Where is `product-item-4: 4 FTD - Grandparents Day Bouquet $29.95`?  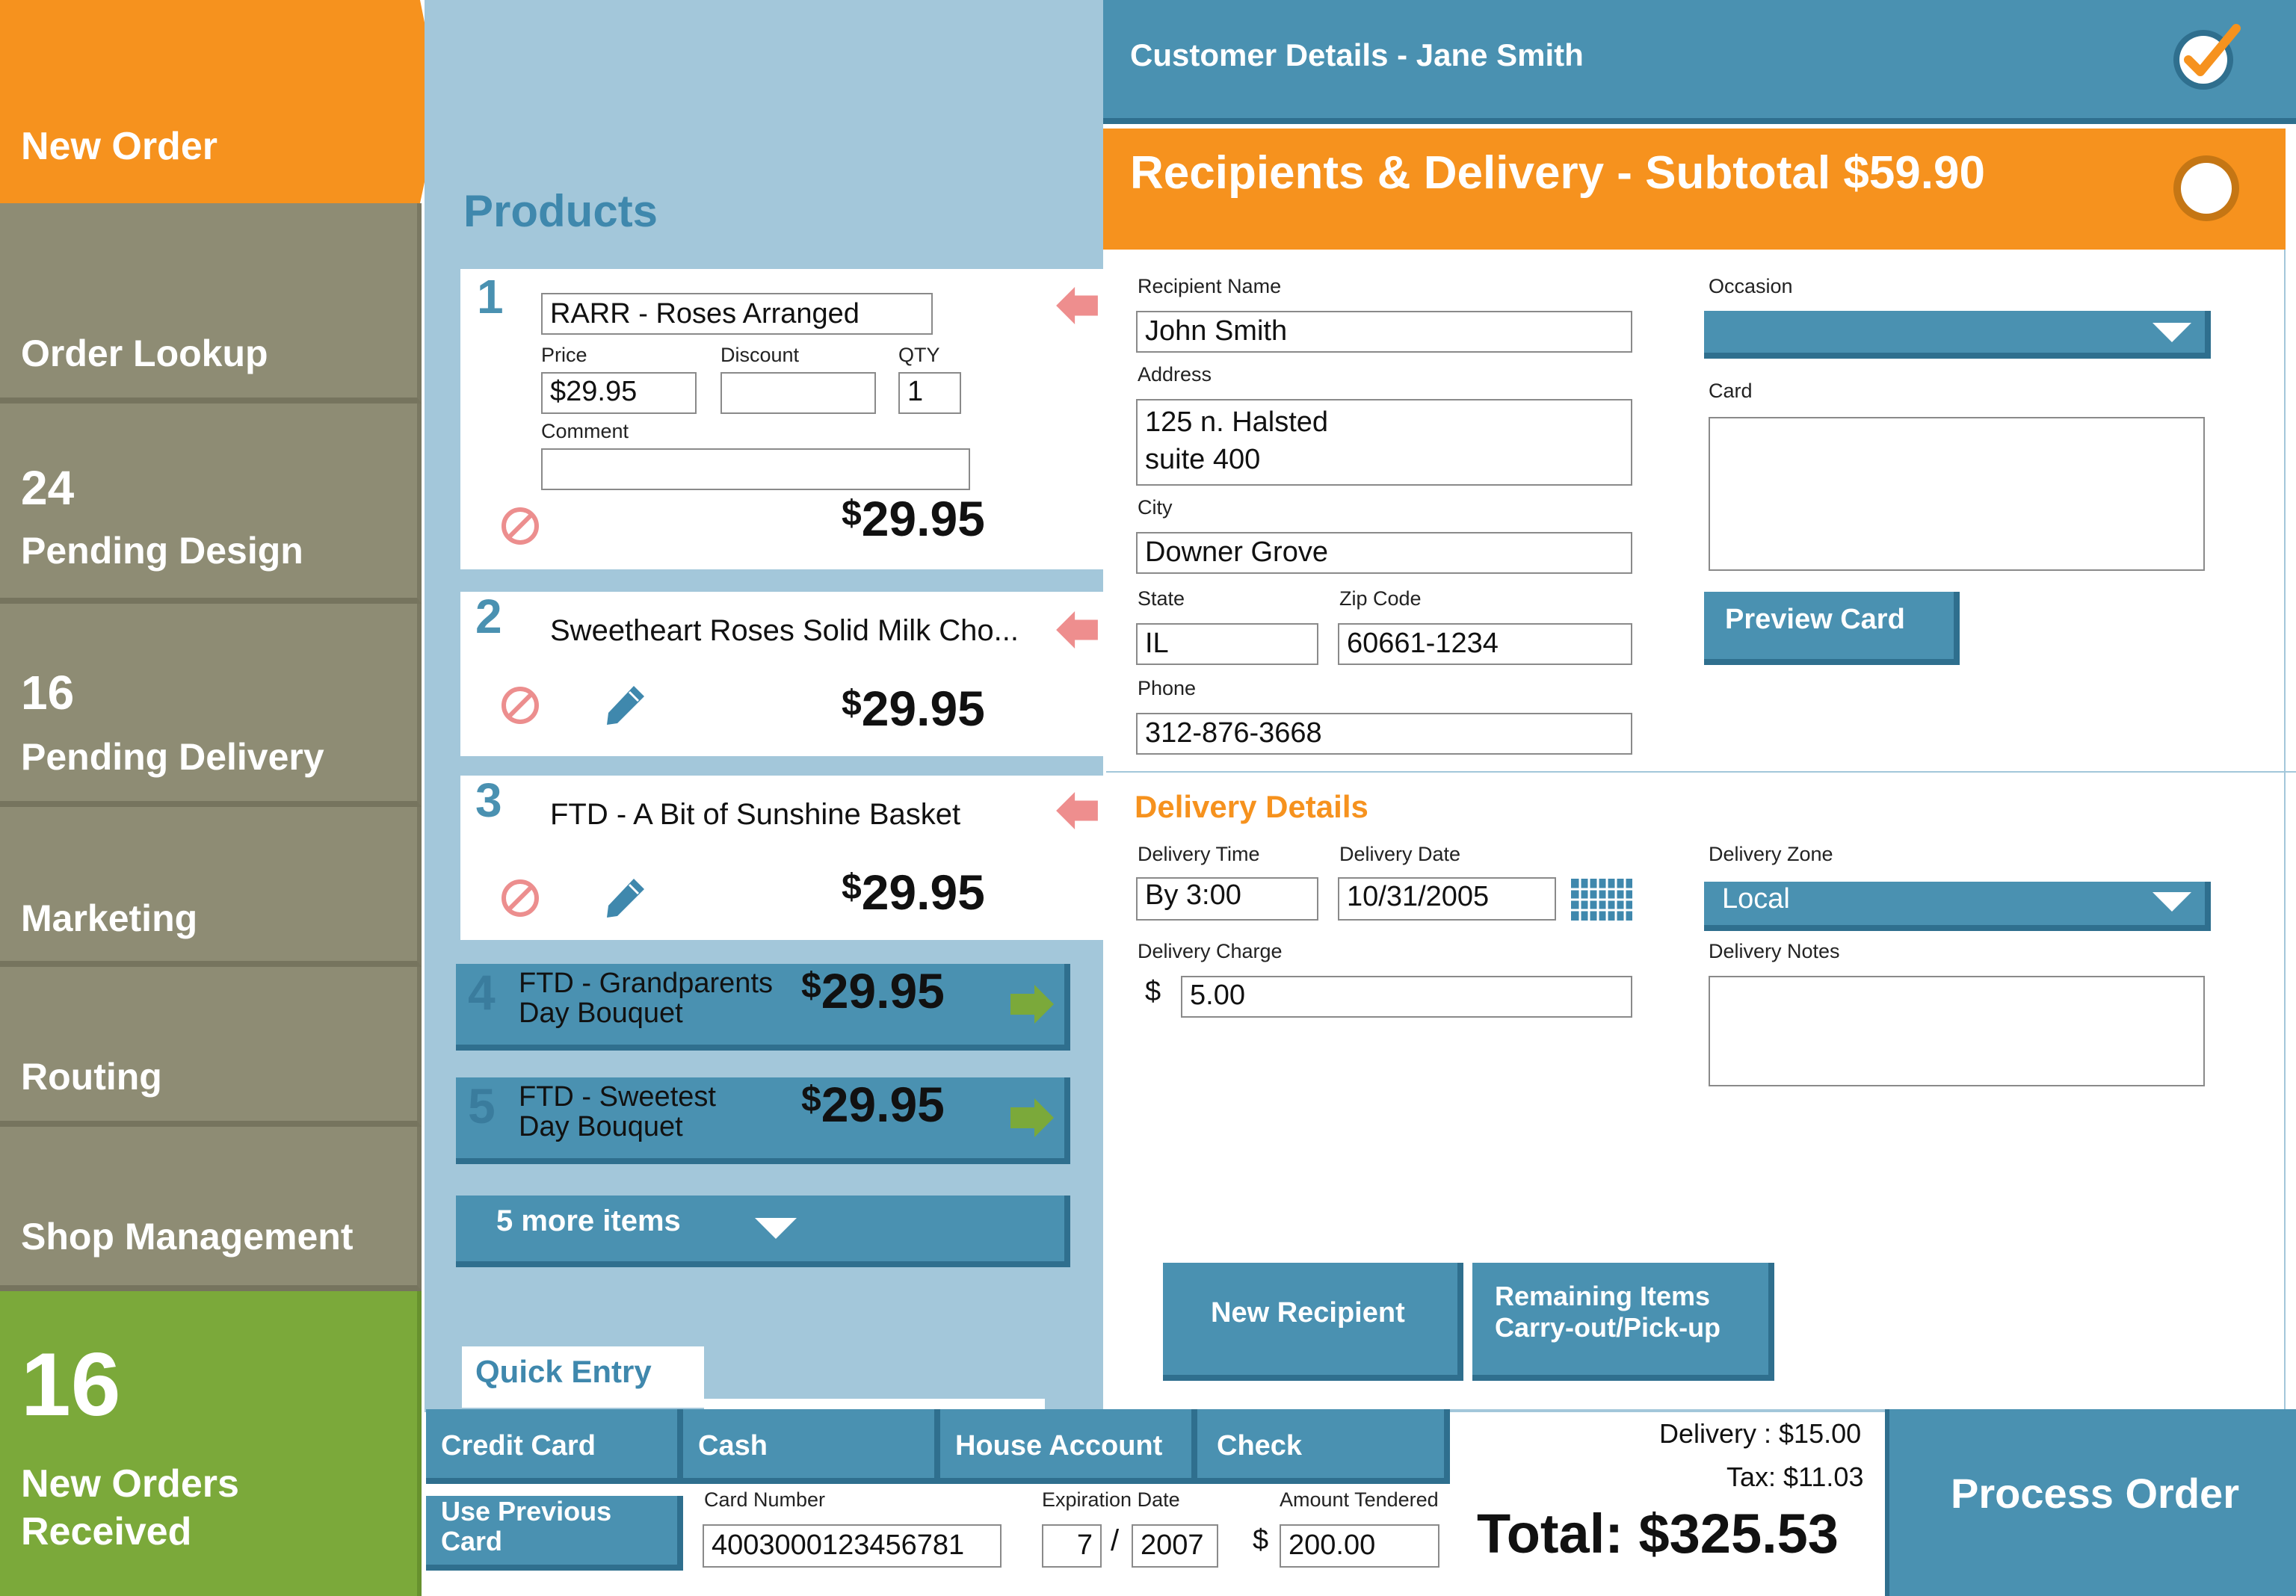 product-item-4: 4 FTD - Grandparents Day Bouquet $29.95 is located at coordinates (763, 1007).